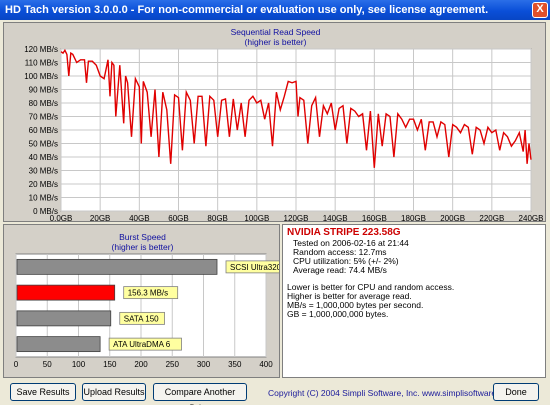 The width and height of the screenshot is (550, 405). What do you see at coordinates (217, 217) in the screenshot?
I see `x-tick-label: 80GB` at bounding box center [217, 217].